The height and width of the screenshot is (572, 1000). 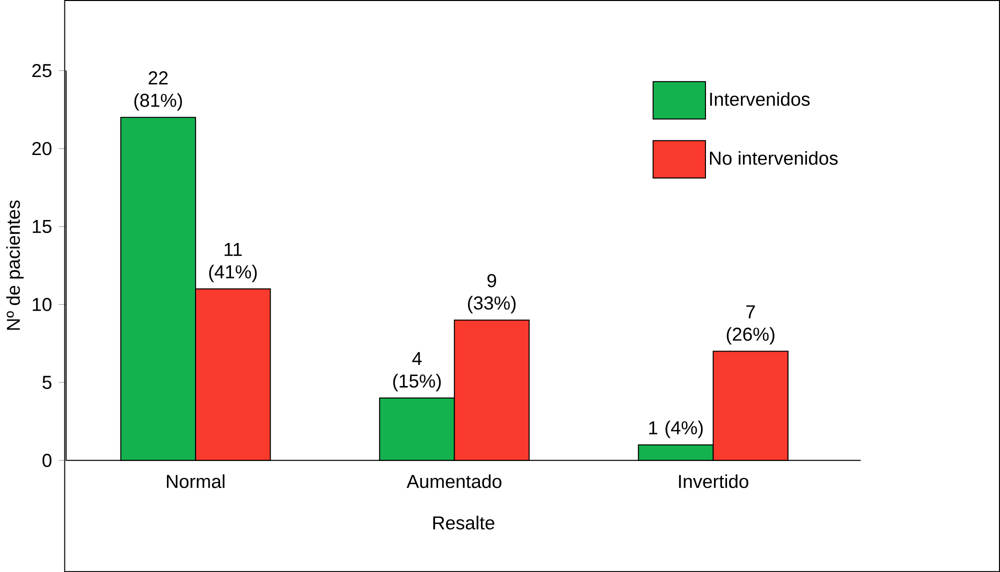 I want to click on x-tick-label: Aumentado, so click(x=454, y=481).